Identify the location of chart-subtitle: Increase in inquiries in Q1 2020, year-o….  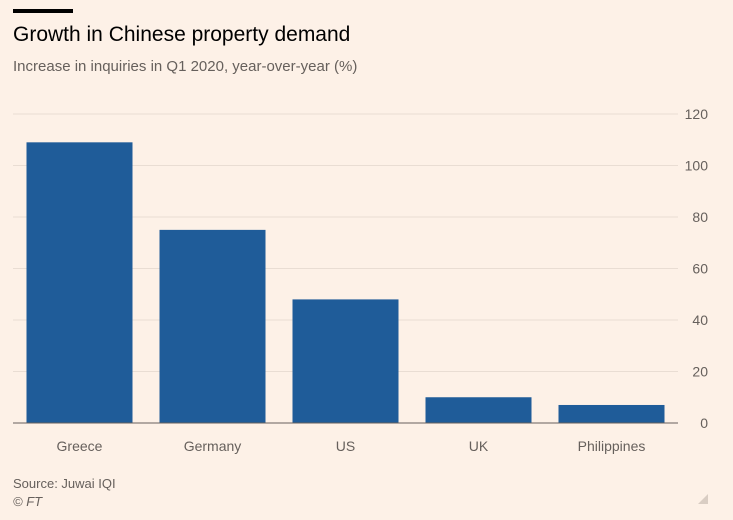
(185, 66).